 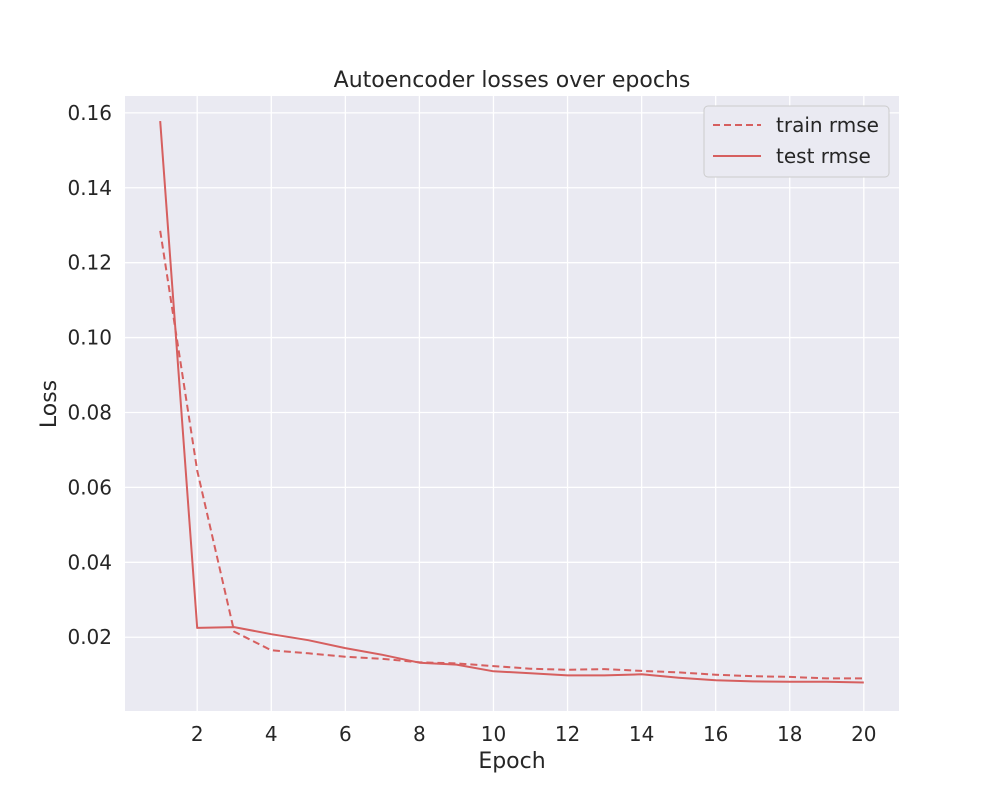 I want to click on y-tick-label: 0.14, so click(x=89, y=188).